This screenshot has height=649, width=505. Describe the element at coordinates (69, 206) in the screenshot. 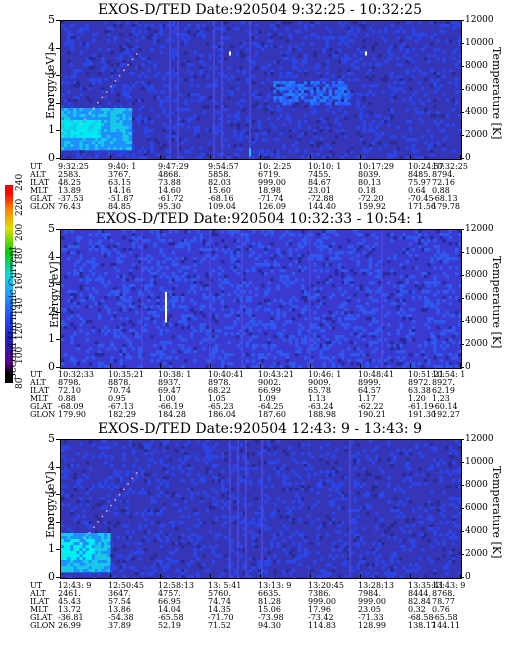

I see `orbit-value: 76.43` at that location.